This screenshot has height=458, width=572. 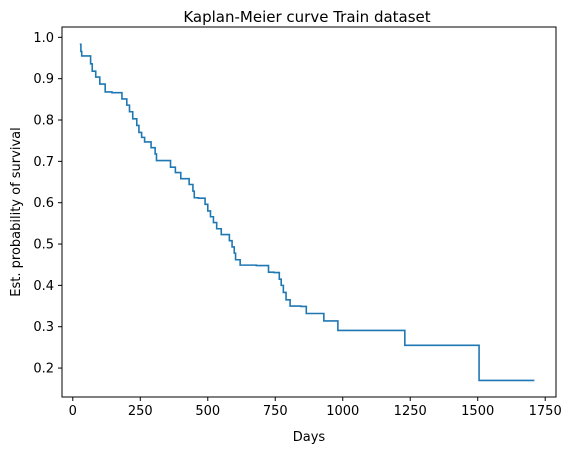 What do you see at coordinates (43, 203) in the screenshot?
I see `y-tick-label: 0.6` at bounding box center [43, 203].